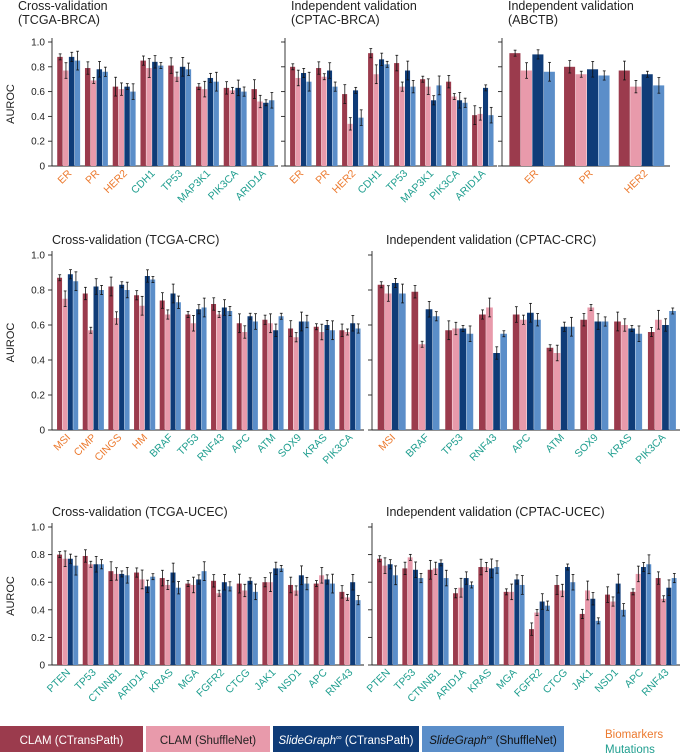 The height and width of the screenshot is (756, 685). Describe the element at coordinates (322, 620) in the screenshot. I see `bar-apc-s1` at that location.